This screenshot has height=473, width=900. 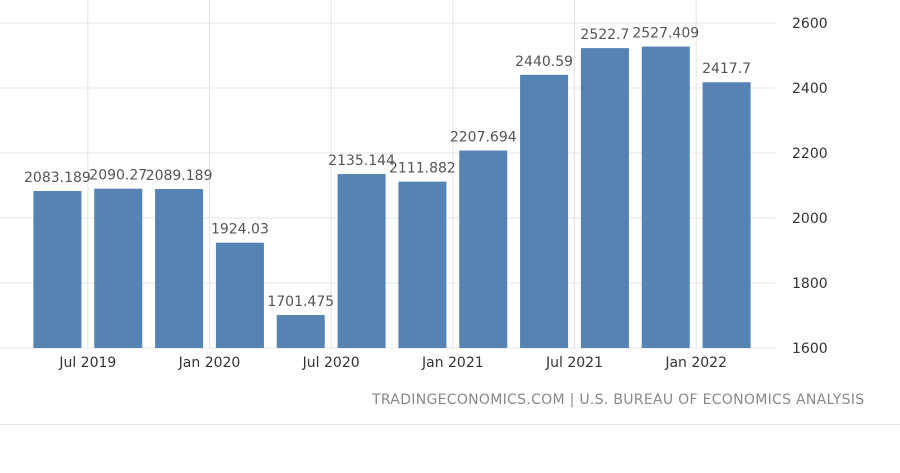 I want to click on y-tick-label: 2600, so click(x=810, y=24).